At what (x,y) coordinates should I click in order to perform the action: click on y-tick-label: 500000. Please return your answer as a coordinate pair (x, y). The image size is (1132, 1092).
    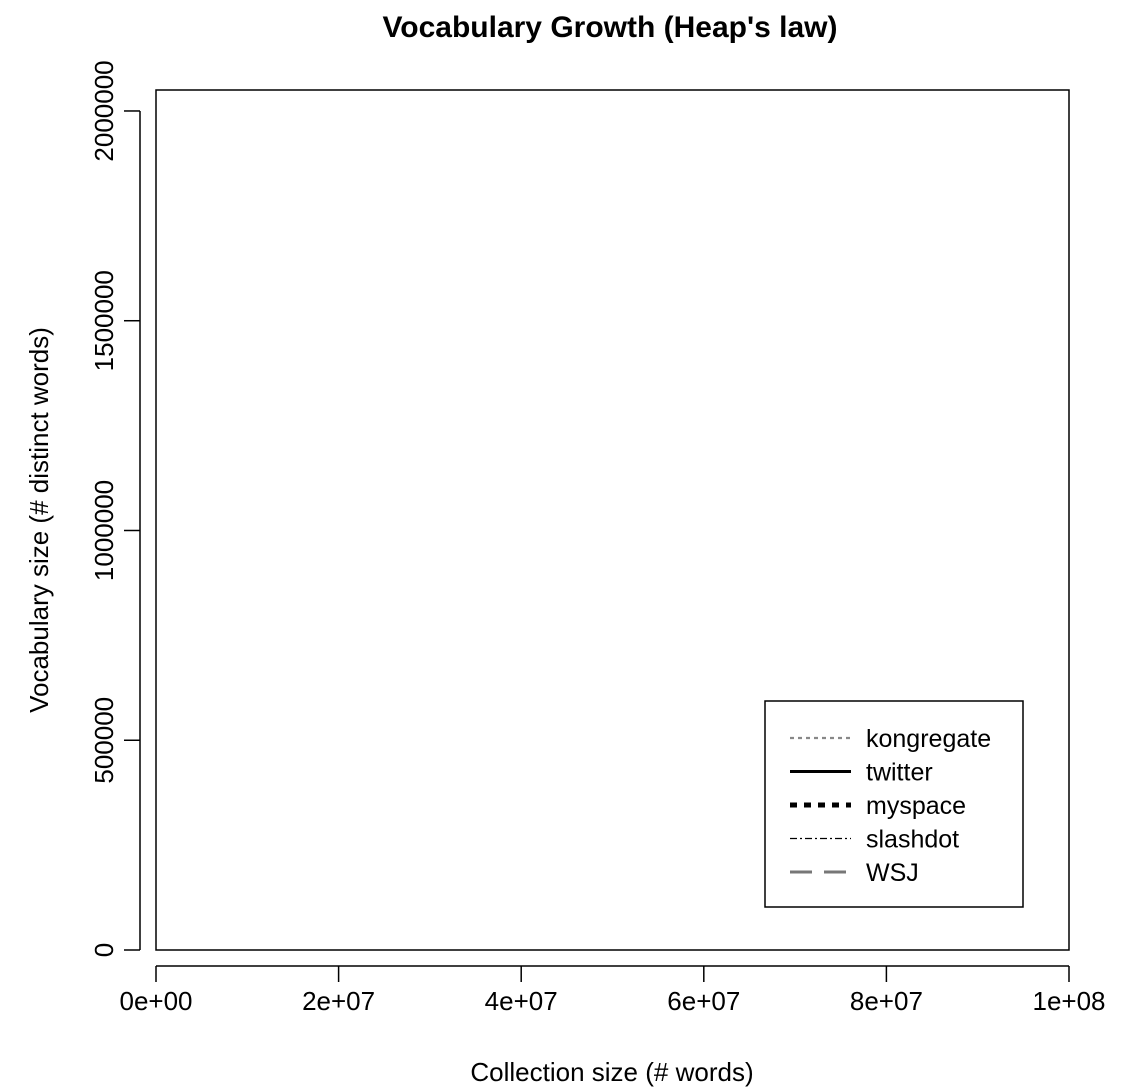
    Looking at the image, I should click on (104, 740).